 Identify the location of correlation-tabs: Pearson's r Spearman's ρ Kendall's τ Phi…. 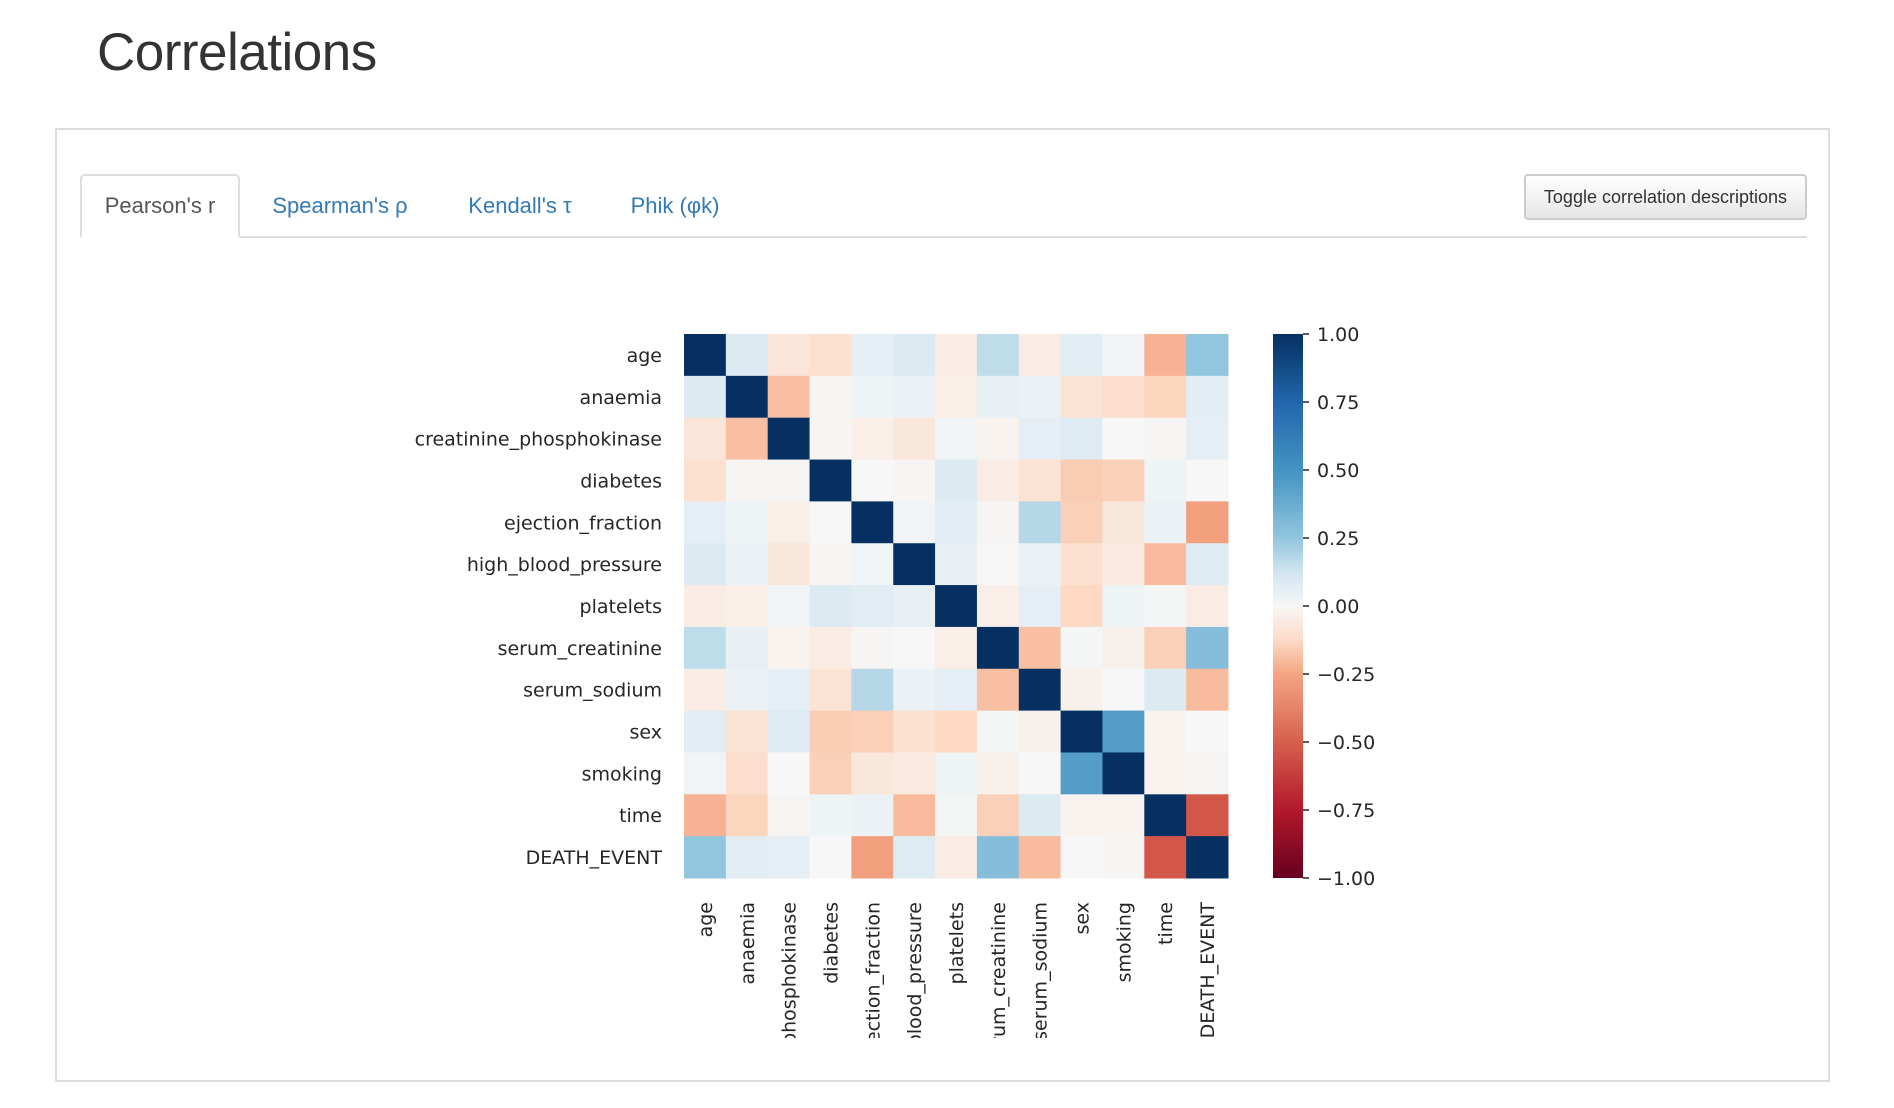
(943, 206).